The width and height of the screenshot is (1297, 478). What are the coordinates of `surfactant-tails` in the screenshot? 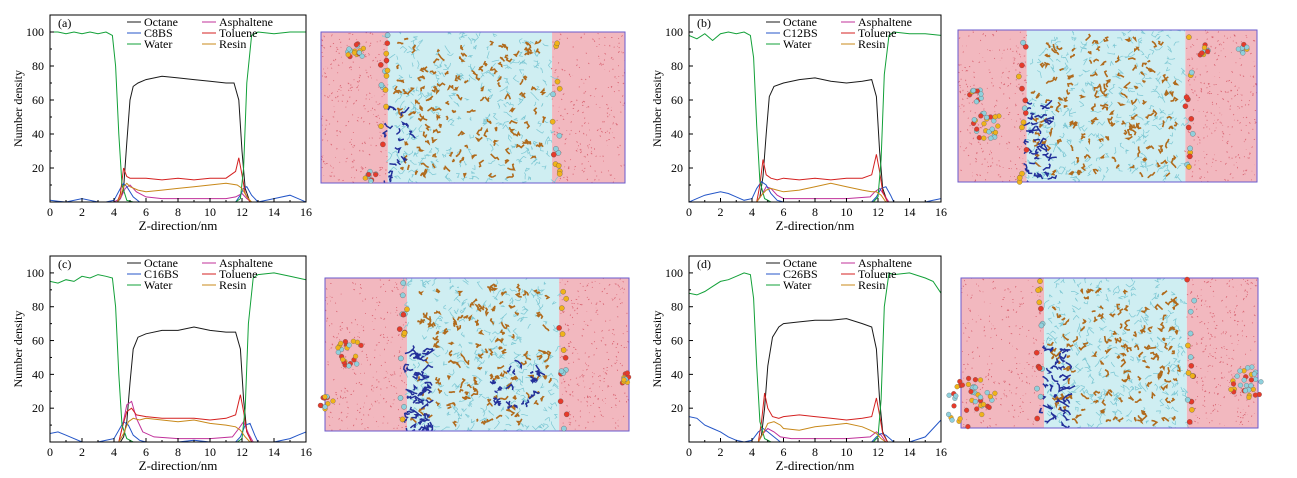 It's located at (473, 388).